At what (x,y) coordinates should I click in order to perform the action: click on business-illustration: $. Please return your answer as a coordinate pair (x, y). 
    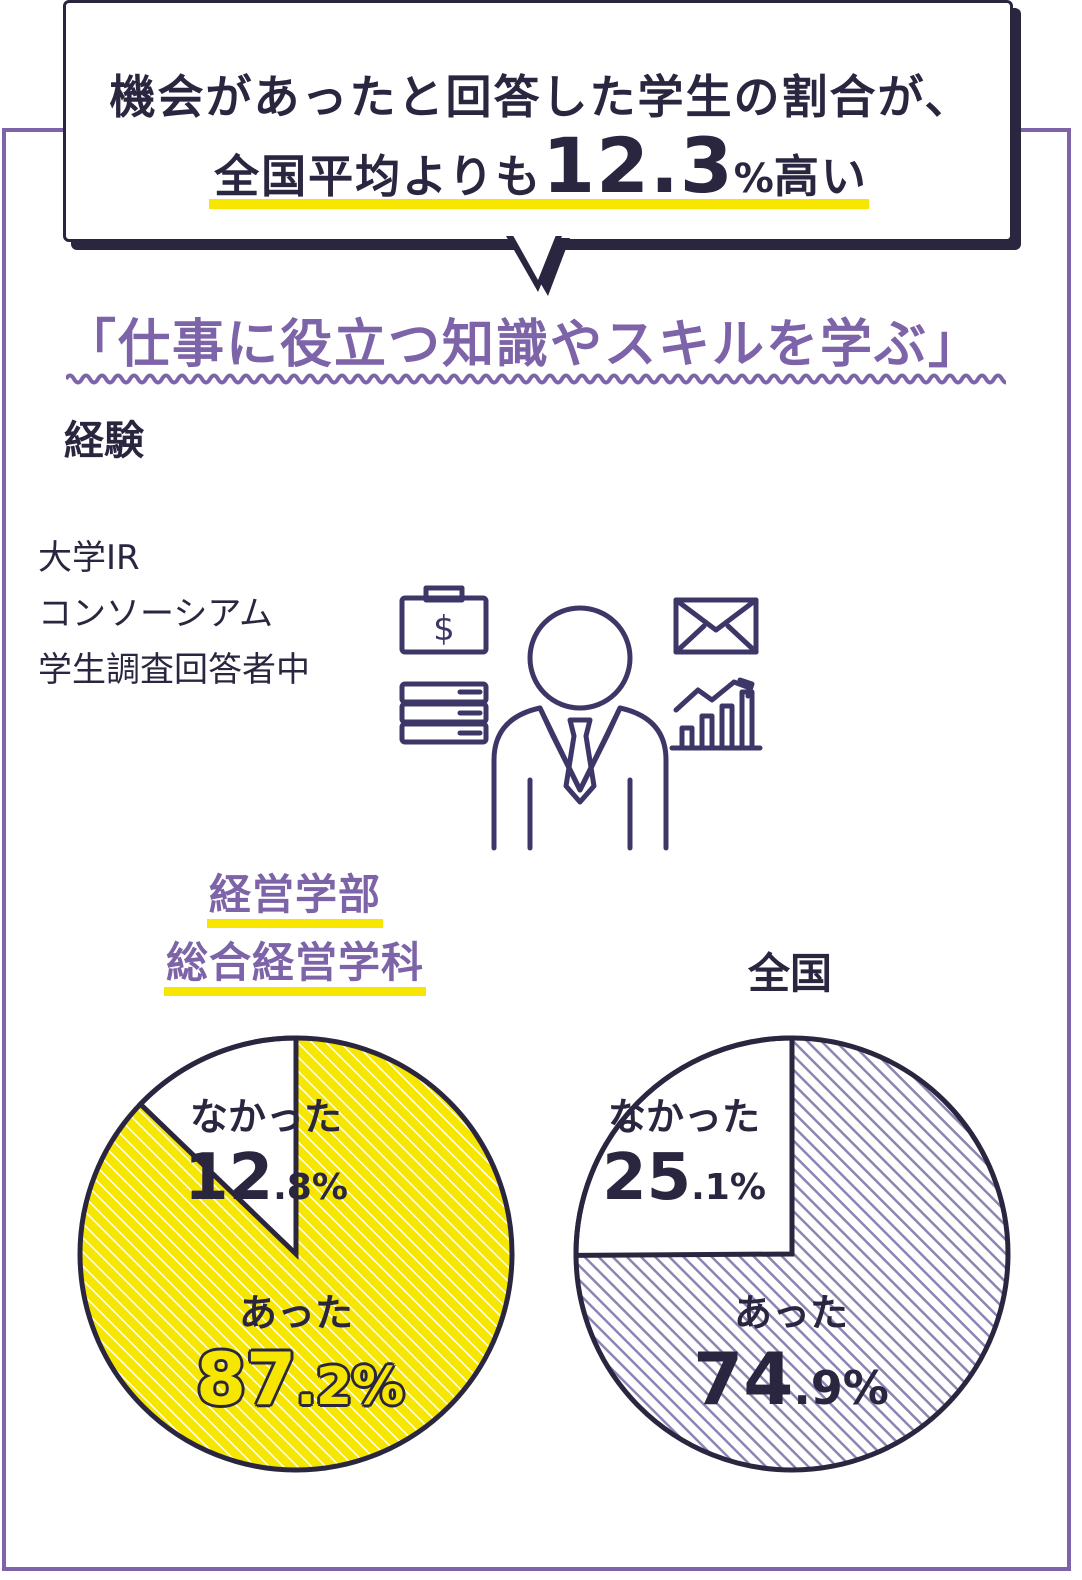
    Looking at the image, I should click on (581, 718).